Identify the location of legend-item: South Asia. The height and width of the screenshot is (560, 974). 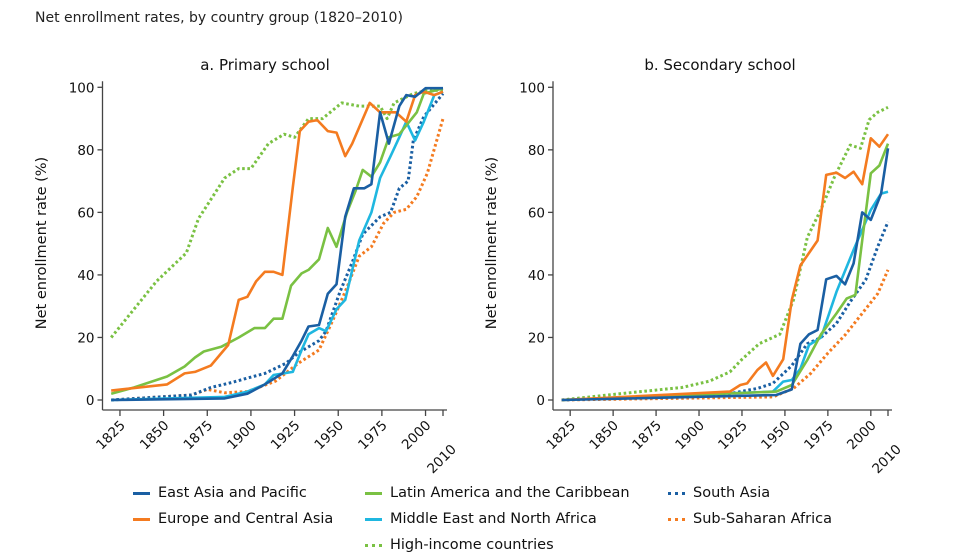
(719, 493).